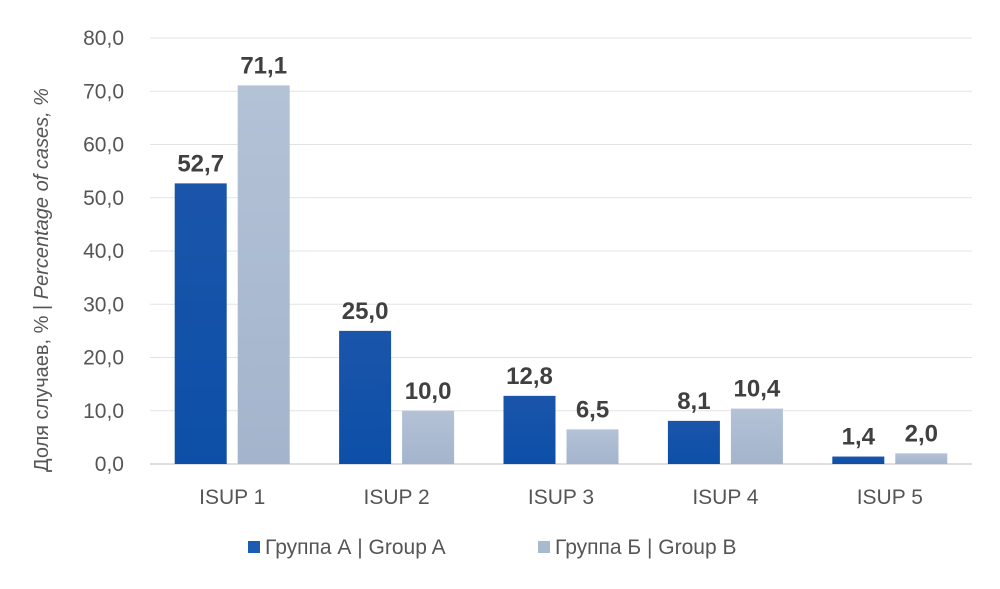 This screenshot has height=589, width=1000. What do you see at coordinates (492, 547) in the screenshot?
I see `legend: Группа А | Group A Группа Б | Group B` at bounding box center [492, 547].